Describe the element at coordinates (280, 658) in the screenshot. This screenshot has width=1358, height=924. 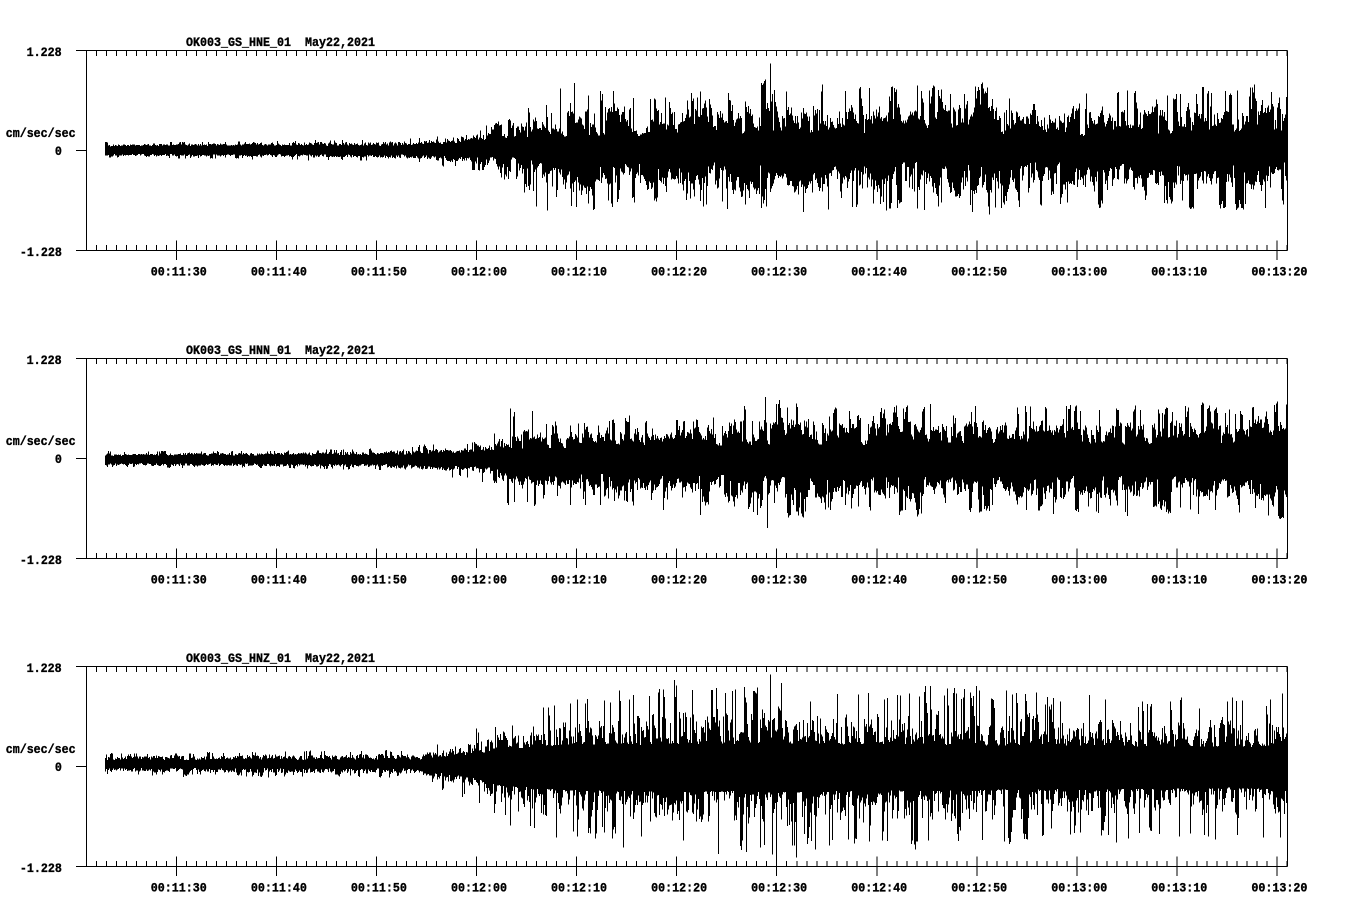
I see `svg-text: OK003_GS_HNZ_01 May22,2021` at that location.